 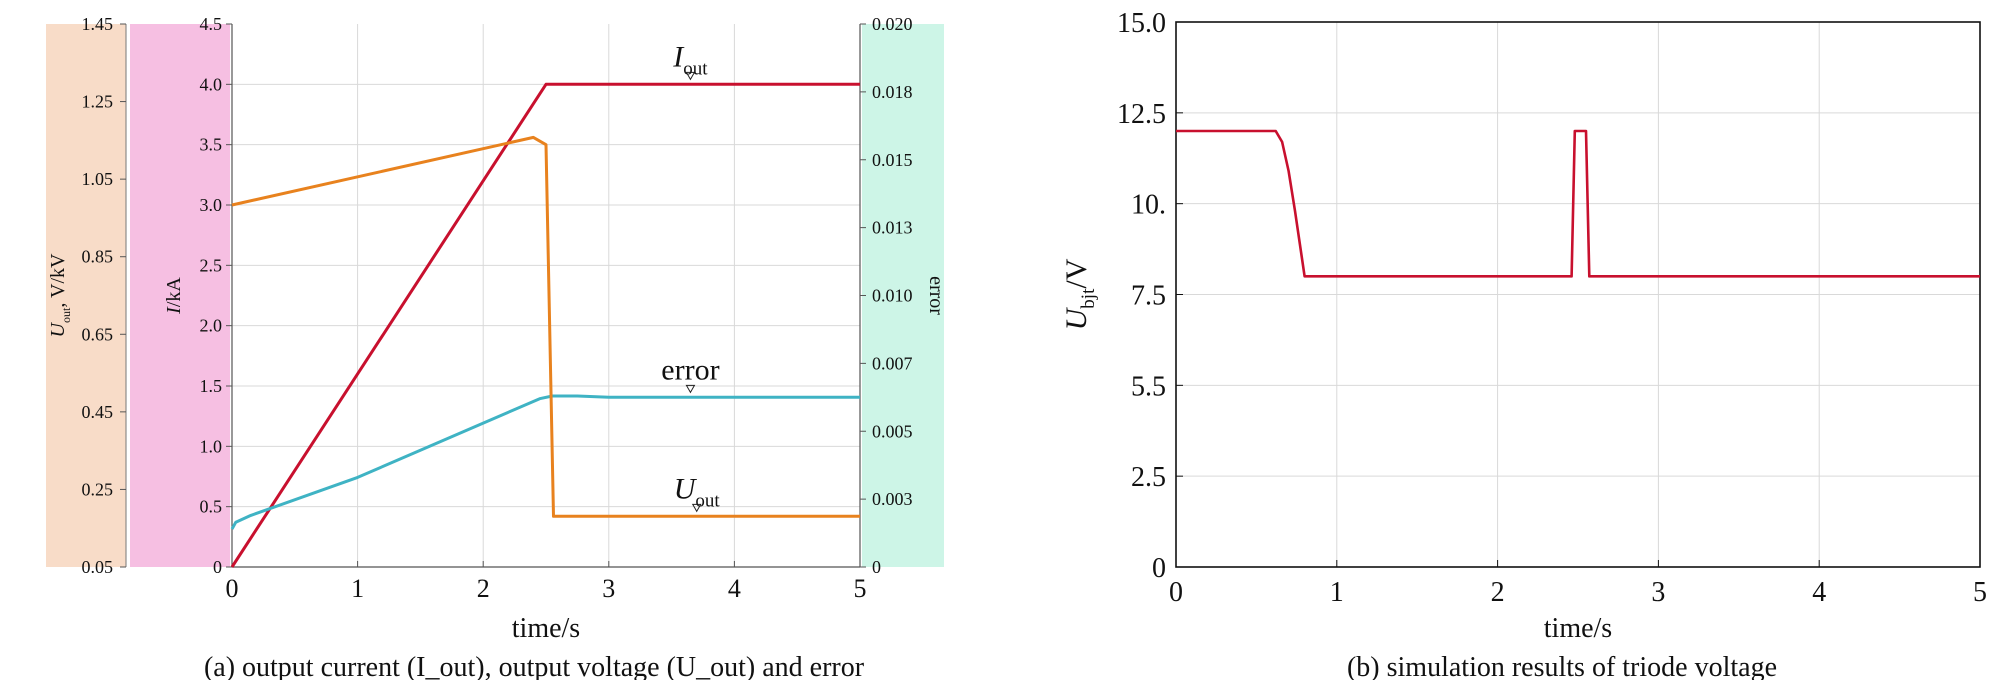 I want to click on error-tick-label: 0.005, so click(x=892, y=431).